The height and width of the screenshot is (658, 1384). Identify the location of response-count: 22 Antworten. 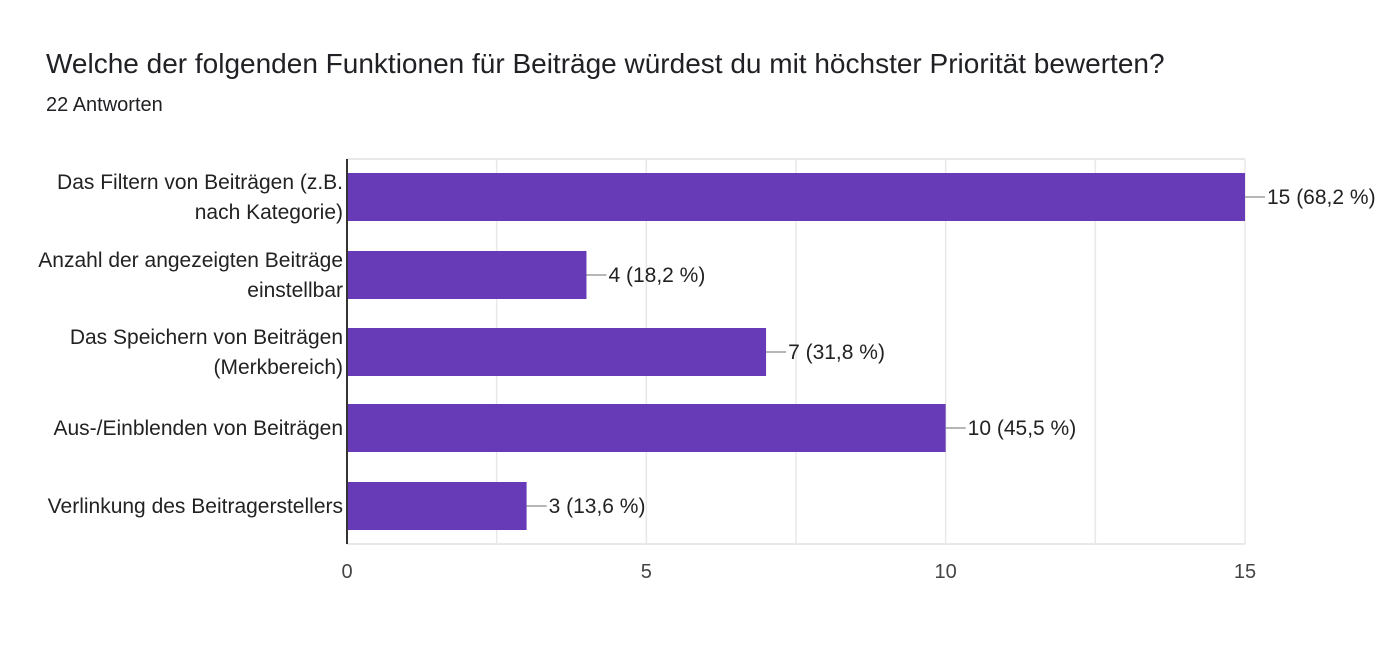
(104, 105).